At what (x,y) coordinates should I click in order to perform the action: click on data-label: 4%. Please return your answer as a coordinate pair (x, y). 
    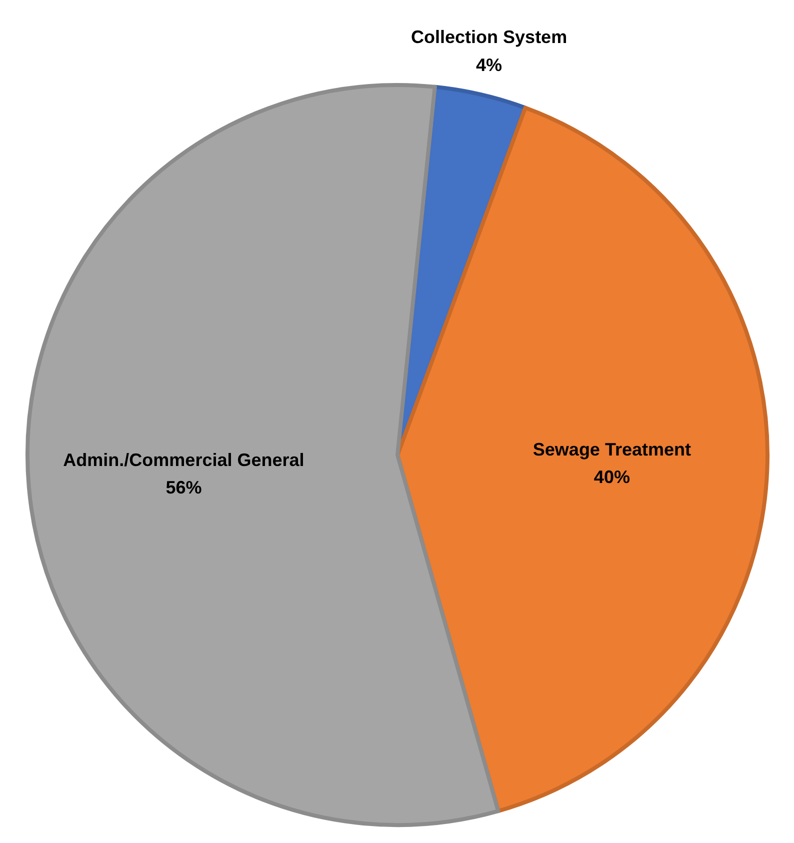
    Looking at the image, I should click on (489, 64).